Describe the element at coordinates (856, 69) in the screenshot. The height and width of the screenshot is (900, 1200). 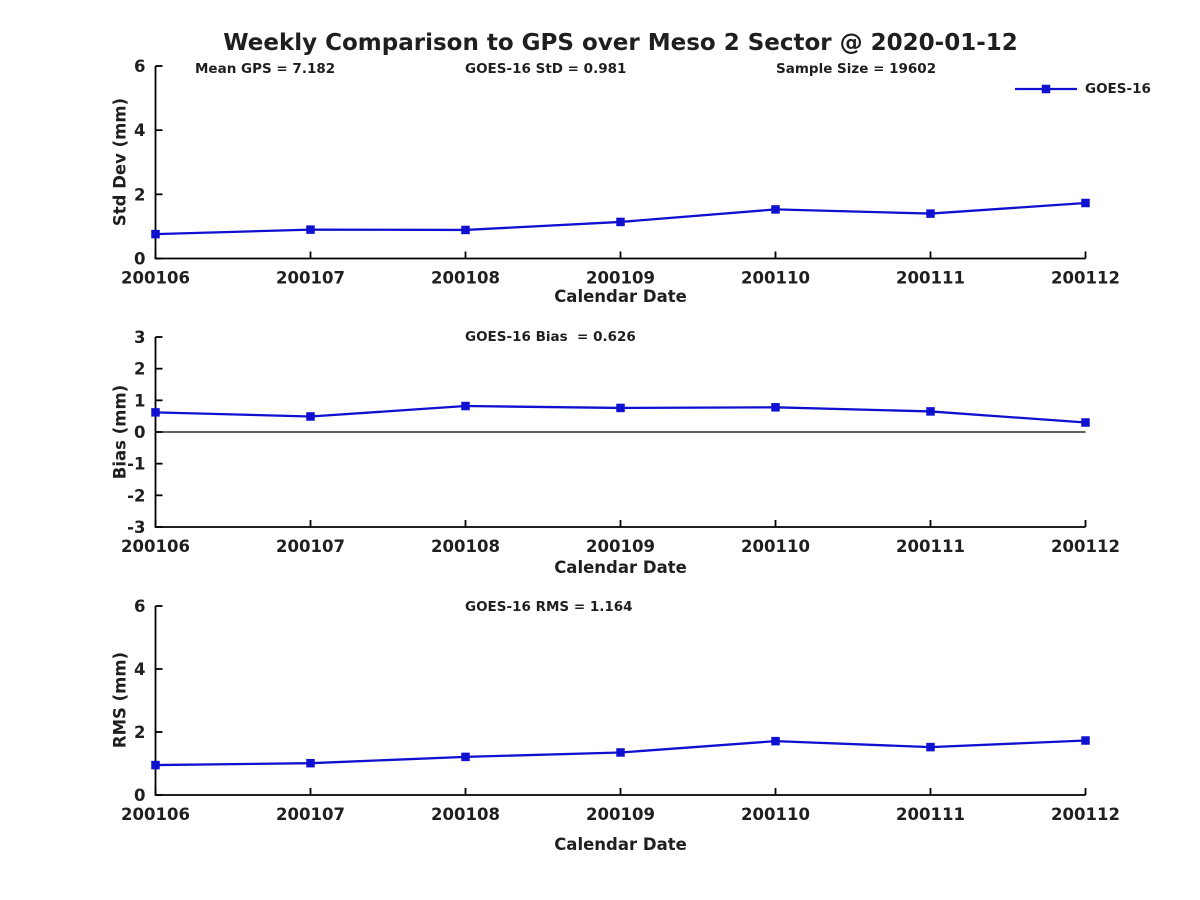
I see `stat-sample-size: Sample Size = 19602` at that location.